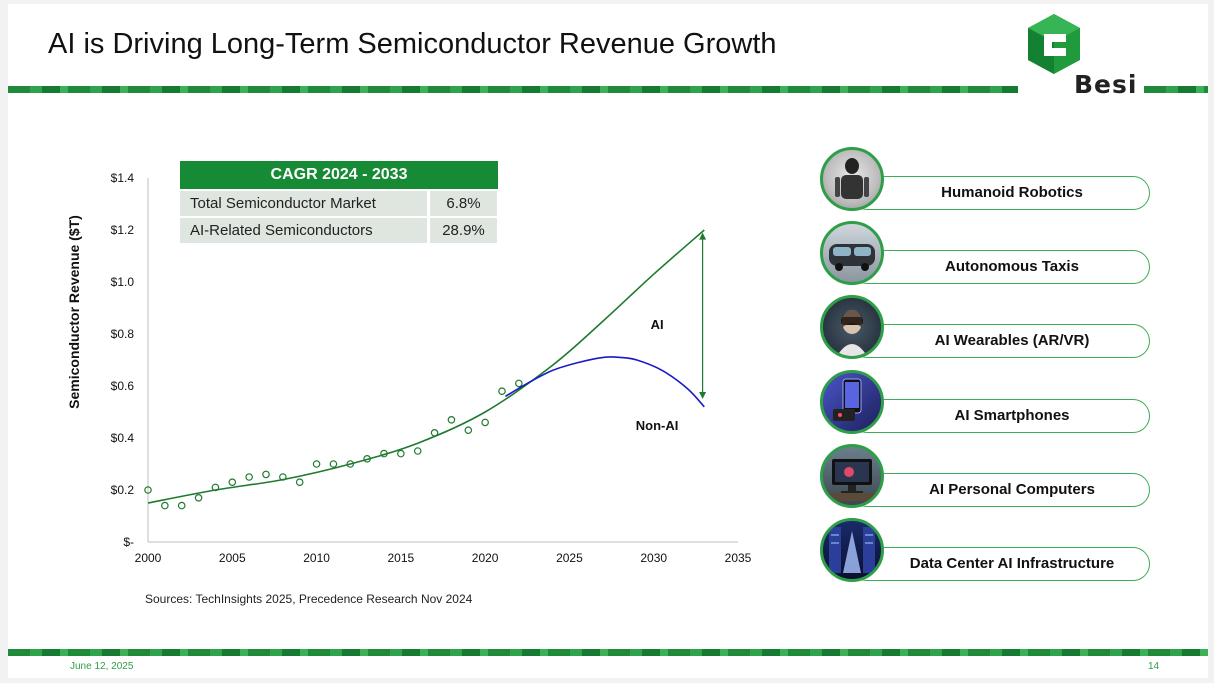  Describe the element at coordinates (1106, 84) in the screenshot. I see `logo-text: Besi` at that location.